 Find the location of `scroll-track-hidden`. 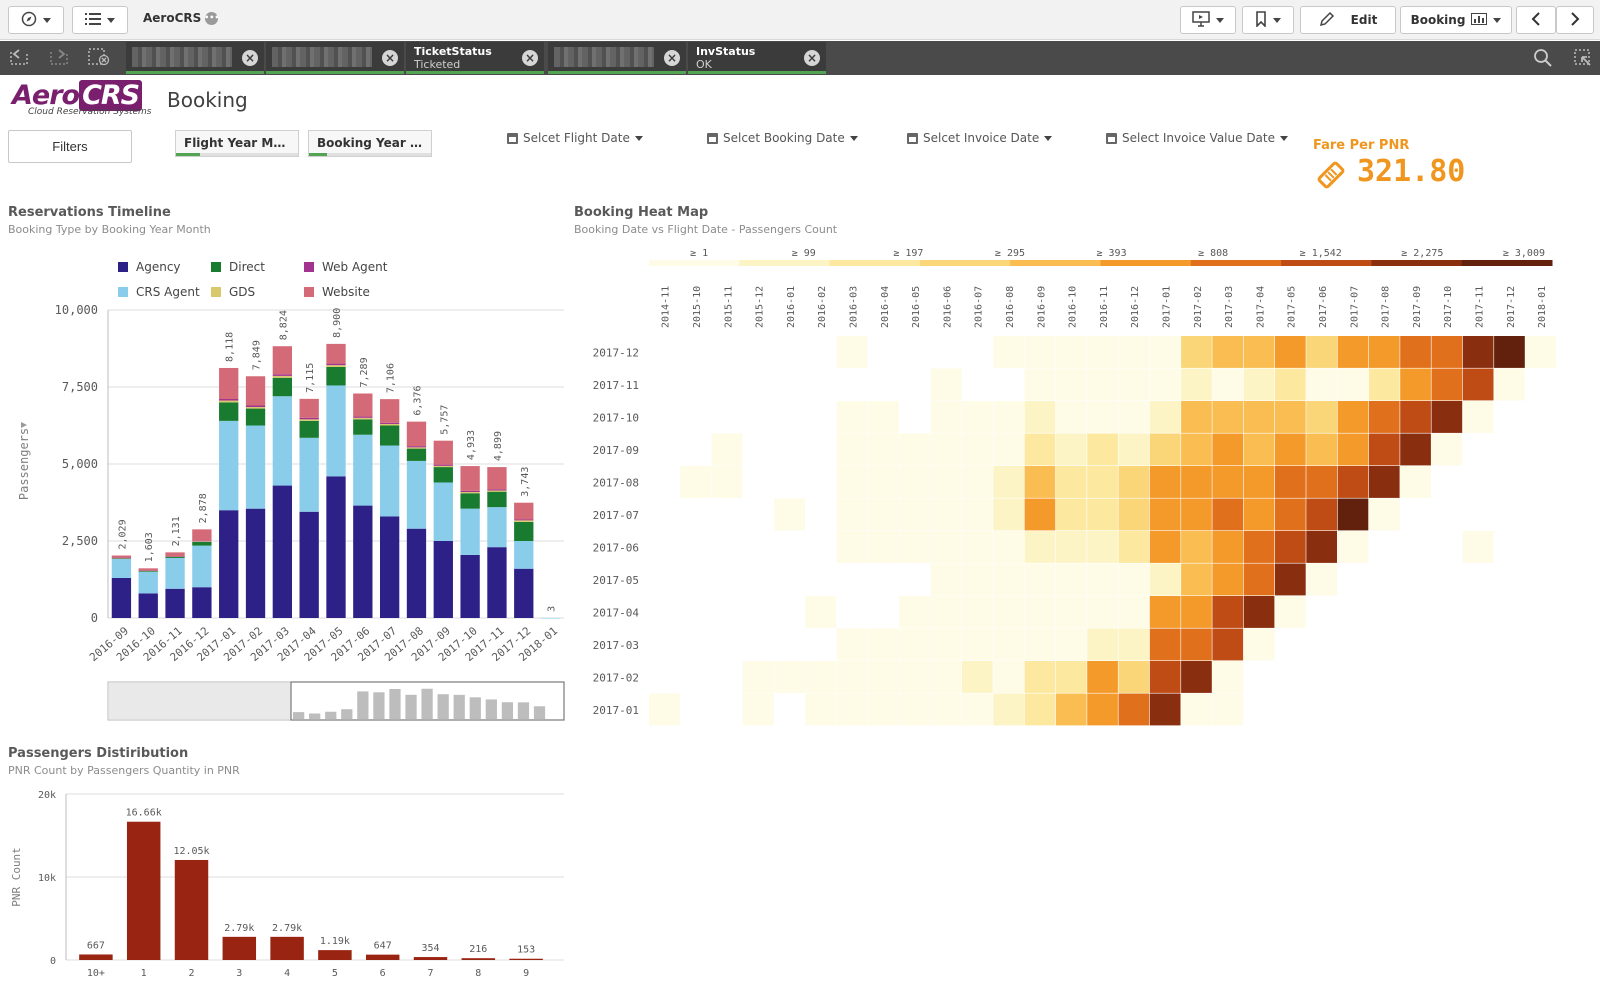

scroll-track-hidden is located at coordinates (200, 701).